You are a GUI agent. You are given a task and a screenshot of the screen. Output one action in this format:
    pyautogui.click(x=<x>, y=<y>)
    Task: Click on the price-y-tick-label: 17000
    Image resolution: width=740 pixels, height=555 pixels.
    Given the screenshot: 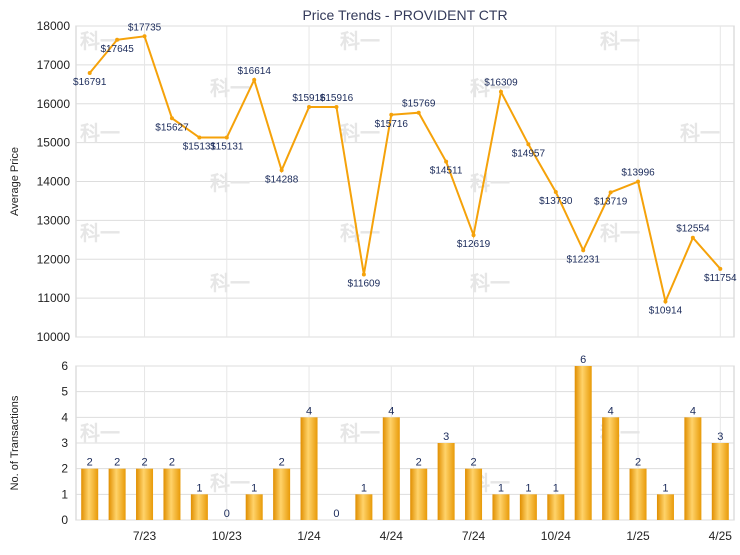 What is the action you would take?
    pyautogui.click(x=54, y=65)
    